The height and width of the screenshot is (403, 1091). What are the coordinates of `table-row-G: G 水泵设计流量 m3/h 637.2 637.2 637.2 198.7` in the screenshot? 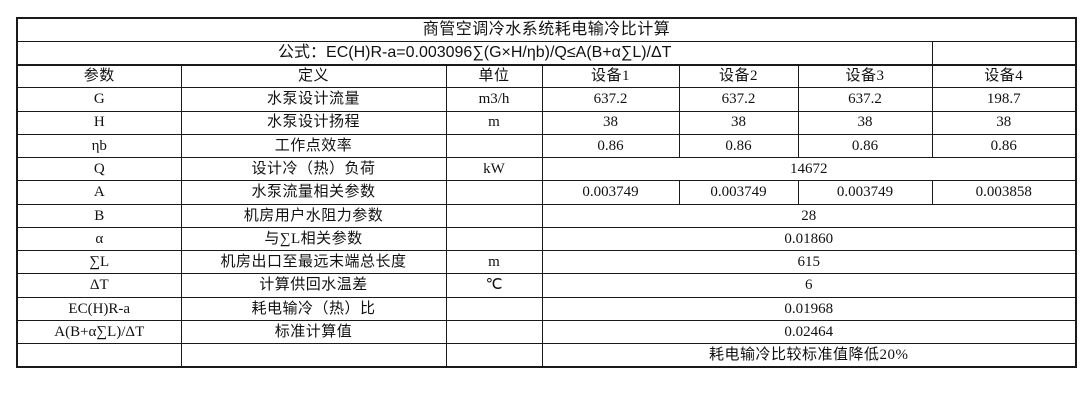 It's located at (546, 99).